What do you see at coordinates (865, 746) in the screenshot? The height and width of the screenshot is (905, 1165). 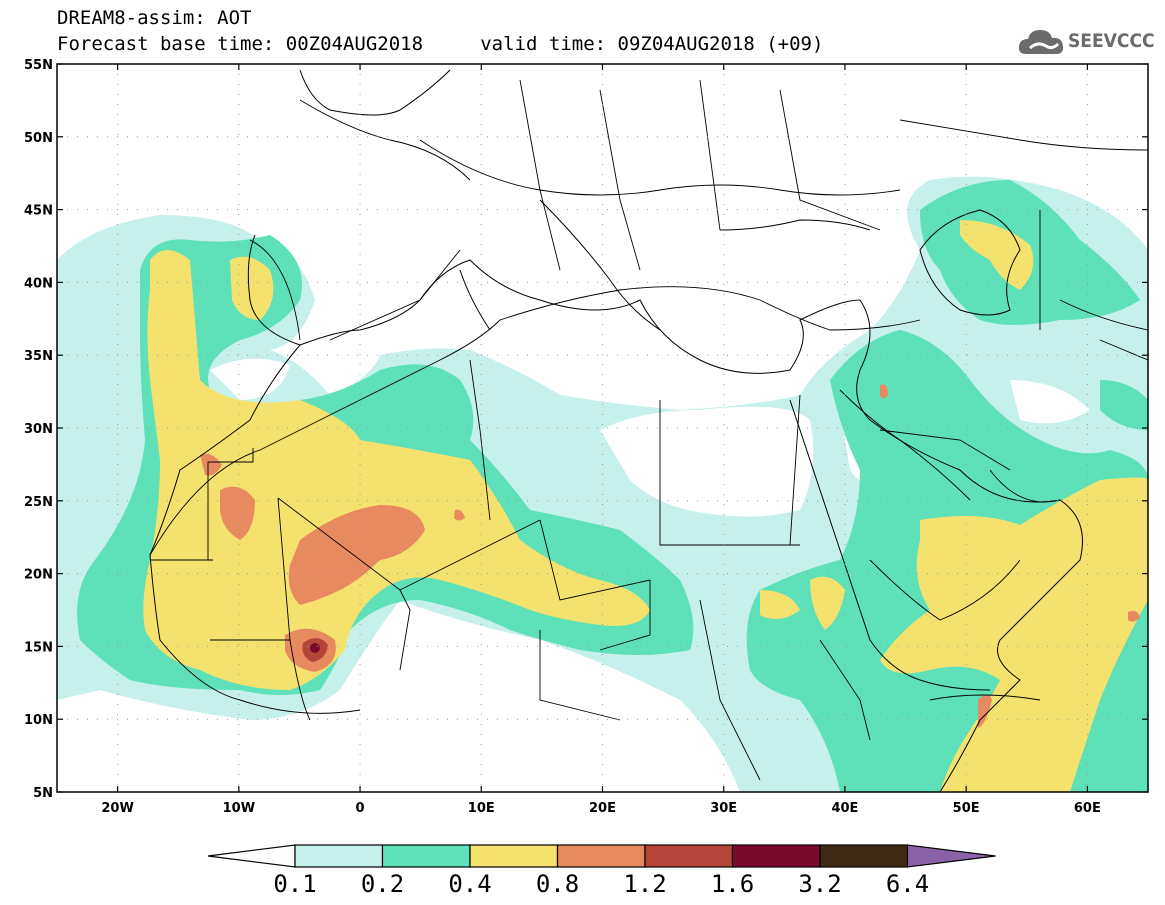 I see `aot-level-0.1-south` at bounding box center [865, 746].